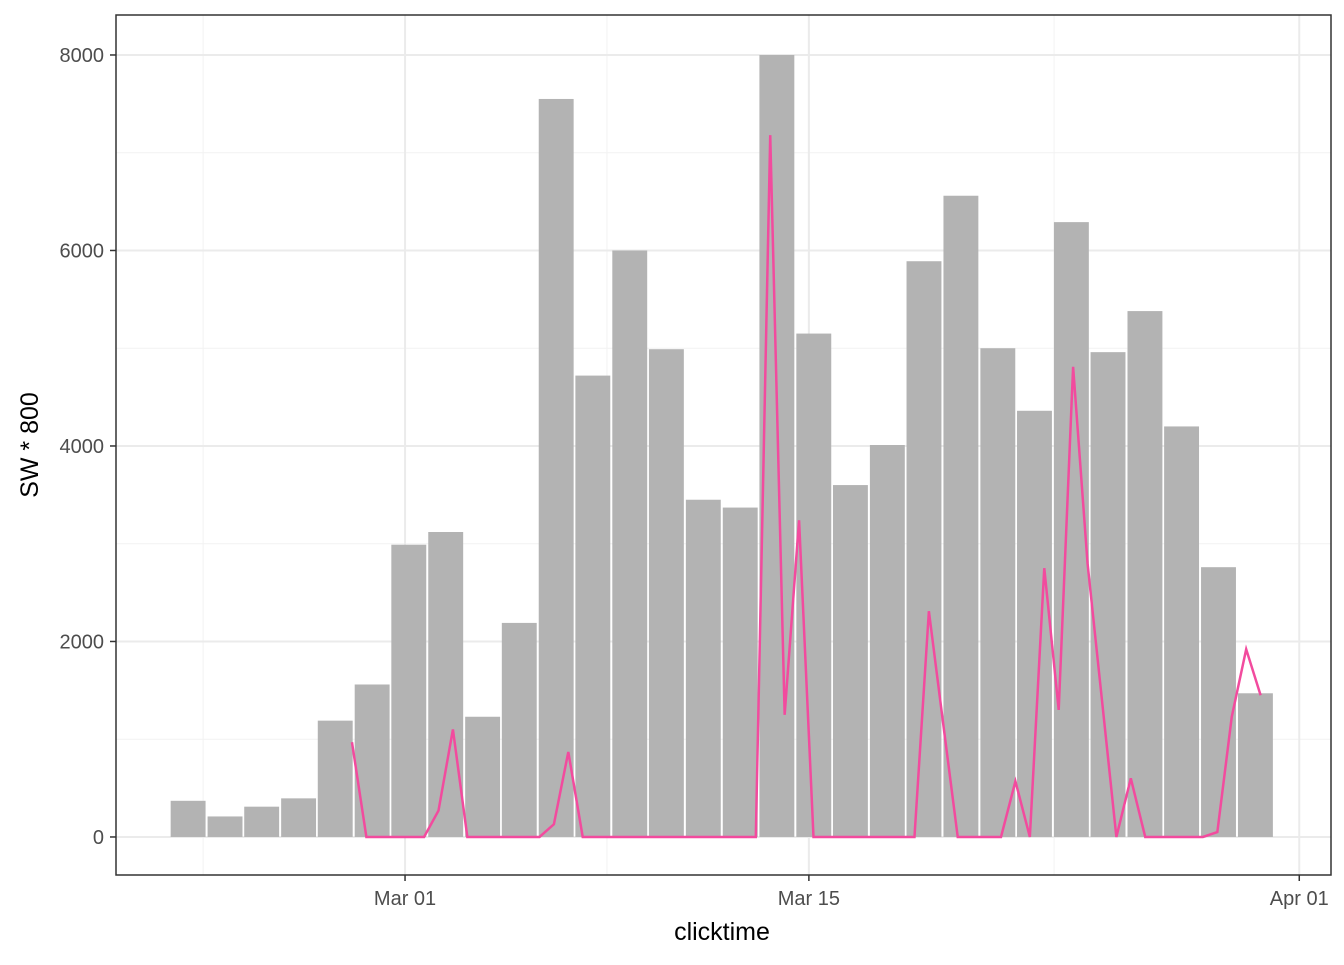 The image size is (1344, 965). I want to click on x-tick-label: Apr 01, so click(1299, 899).